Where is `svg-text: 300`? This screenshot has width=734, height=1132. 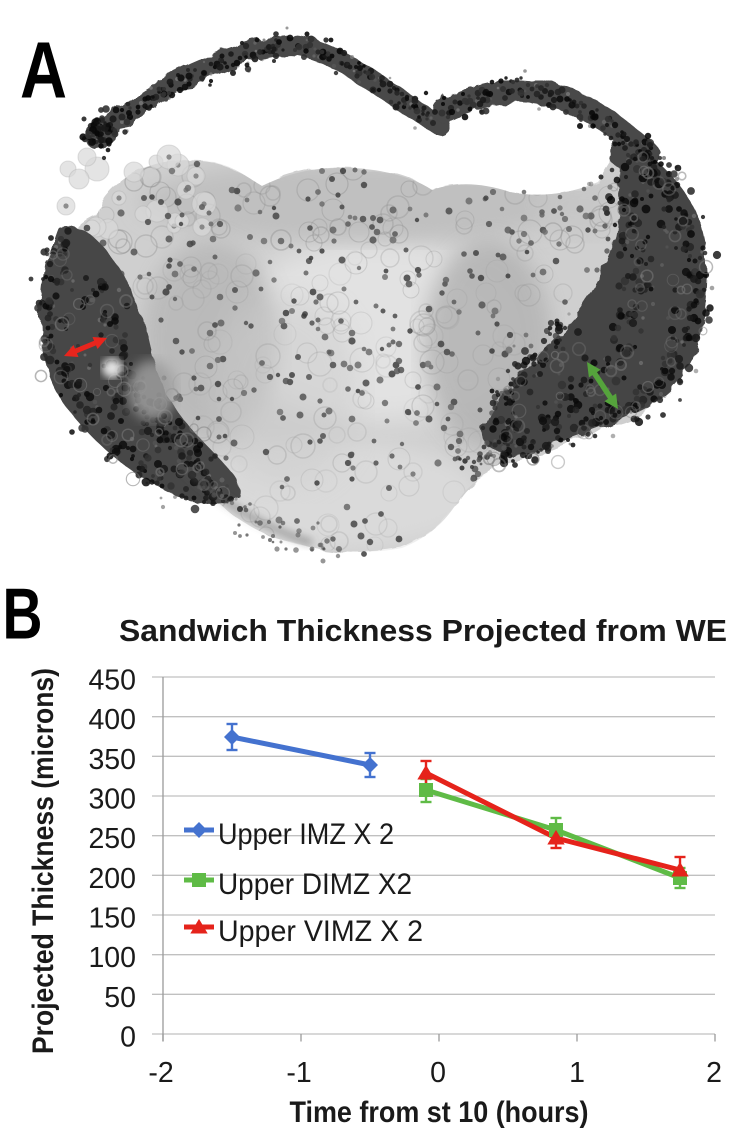 svg-text: 300 is located at coordinates (112, 800).